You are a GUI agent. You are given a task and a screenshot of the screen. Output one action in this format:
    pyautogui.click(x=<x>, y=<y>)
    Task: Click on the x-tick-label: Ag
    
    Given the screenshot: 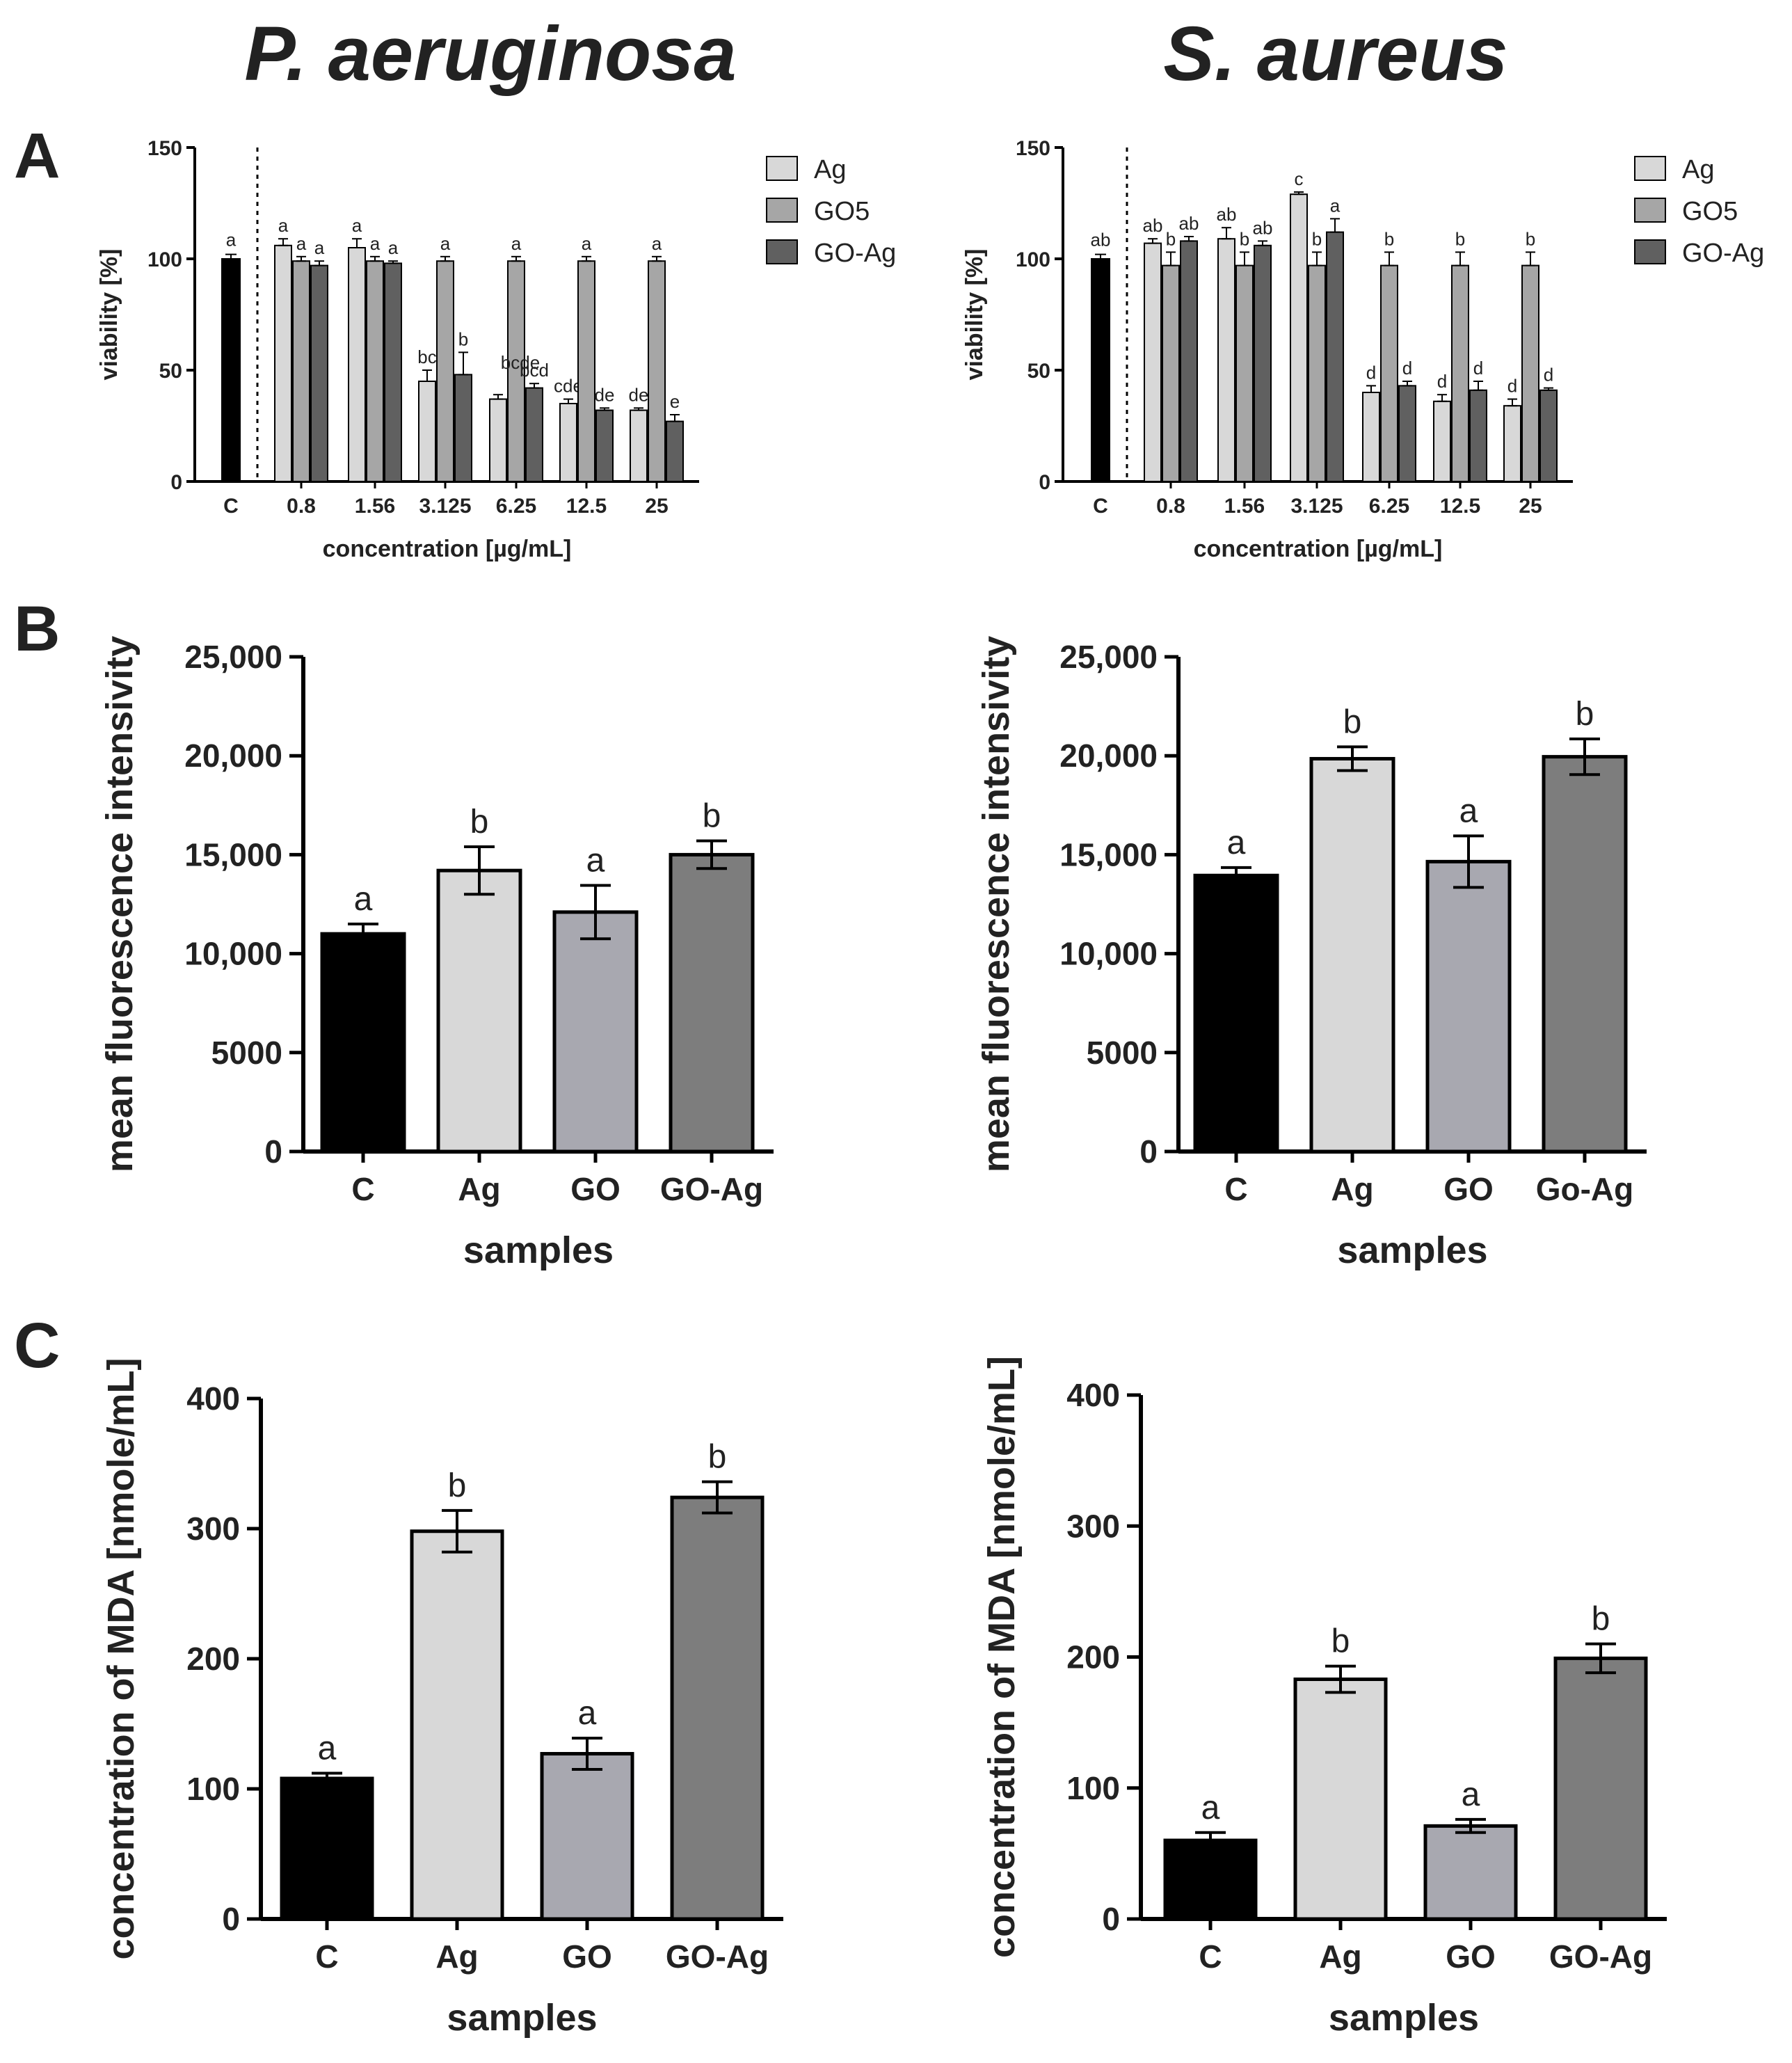 What is the action you would take?
    pyautogui.click(x=479, y=1189)
    